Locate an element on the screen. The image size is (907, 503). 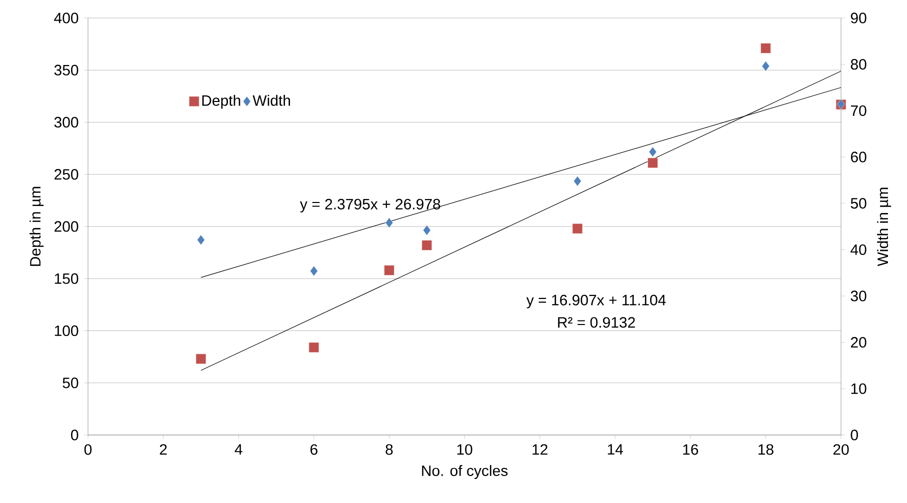
legend-label: Depth is located at coordinates (221, 101).